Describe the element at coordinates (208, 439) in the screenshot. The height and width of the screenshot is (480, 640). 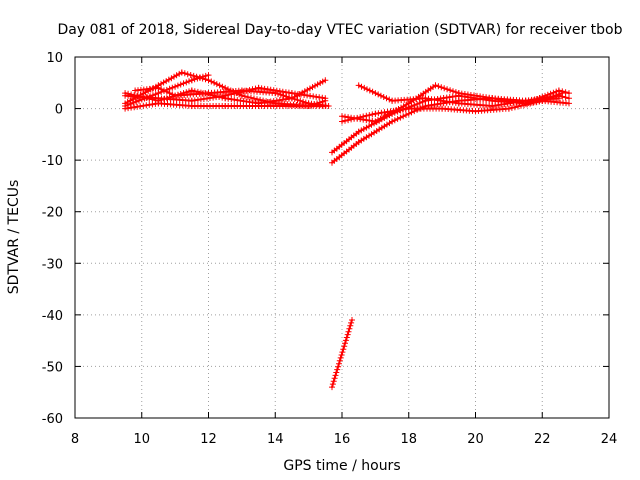
I see `x-tick-label: 12` at that location.